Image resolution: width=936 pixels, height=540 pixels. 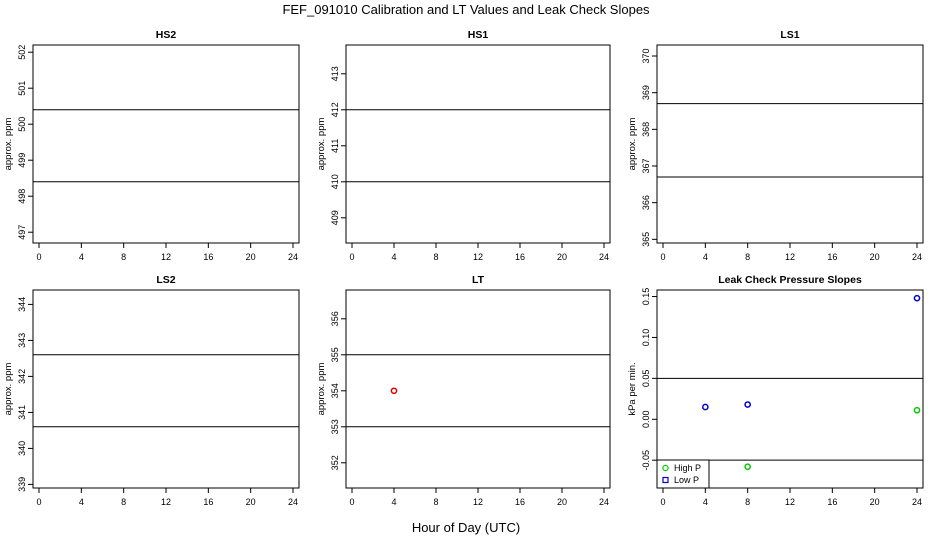 What do you see at coordinates (393, 502) in the screenshot?
I see `x-tick-label-lt-1: 4` at bounding box center [393, 502].